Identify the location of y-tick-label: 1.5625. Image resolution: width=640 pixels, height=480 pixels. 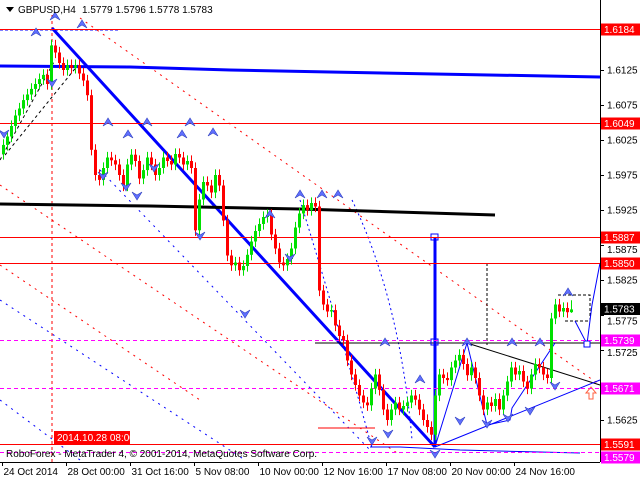
(622, 421).